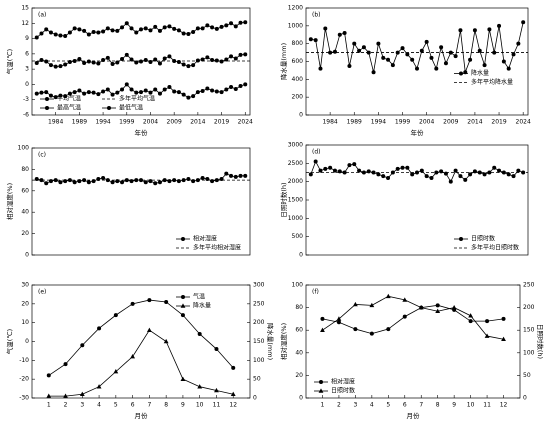 This screenshot has height=423, width=554. Describe the element at coordinates (24, 398) in the screenshot. I see `y-tick-label: -30` at that location.